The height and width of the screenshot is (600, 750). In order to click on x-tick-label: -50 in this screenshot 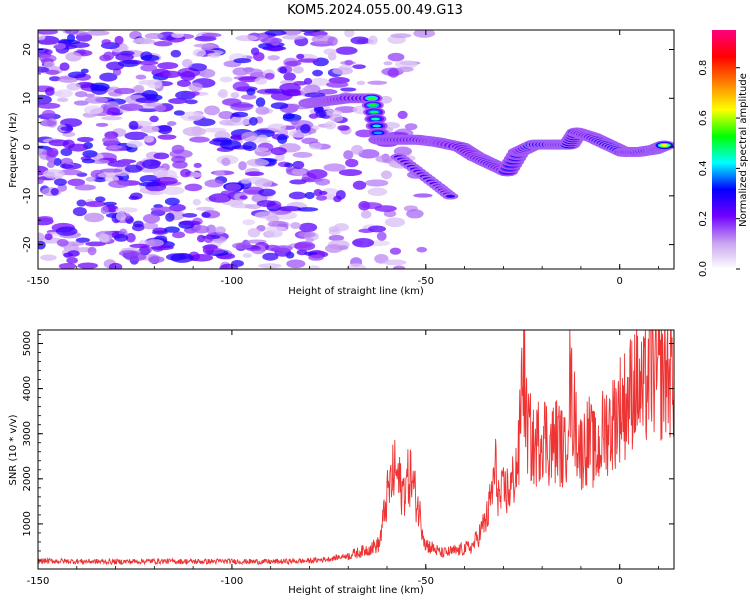, I will do `click(426, 581)`.